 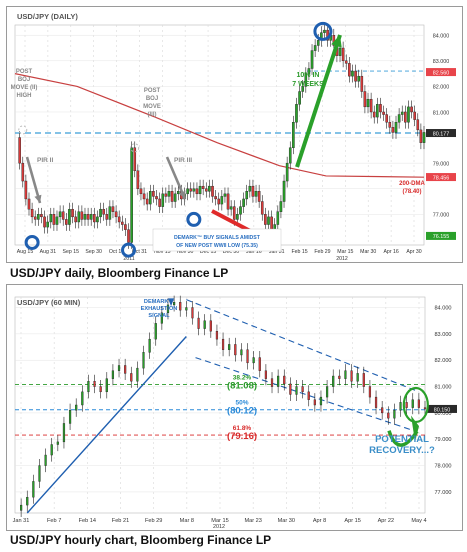 I want to click on channel-upper-line, so click(x=303, y=346).